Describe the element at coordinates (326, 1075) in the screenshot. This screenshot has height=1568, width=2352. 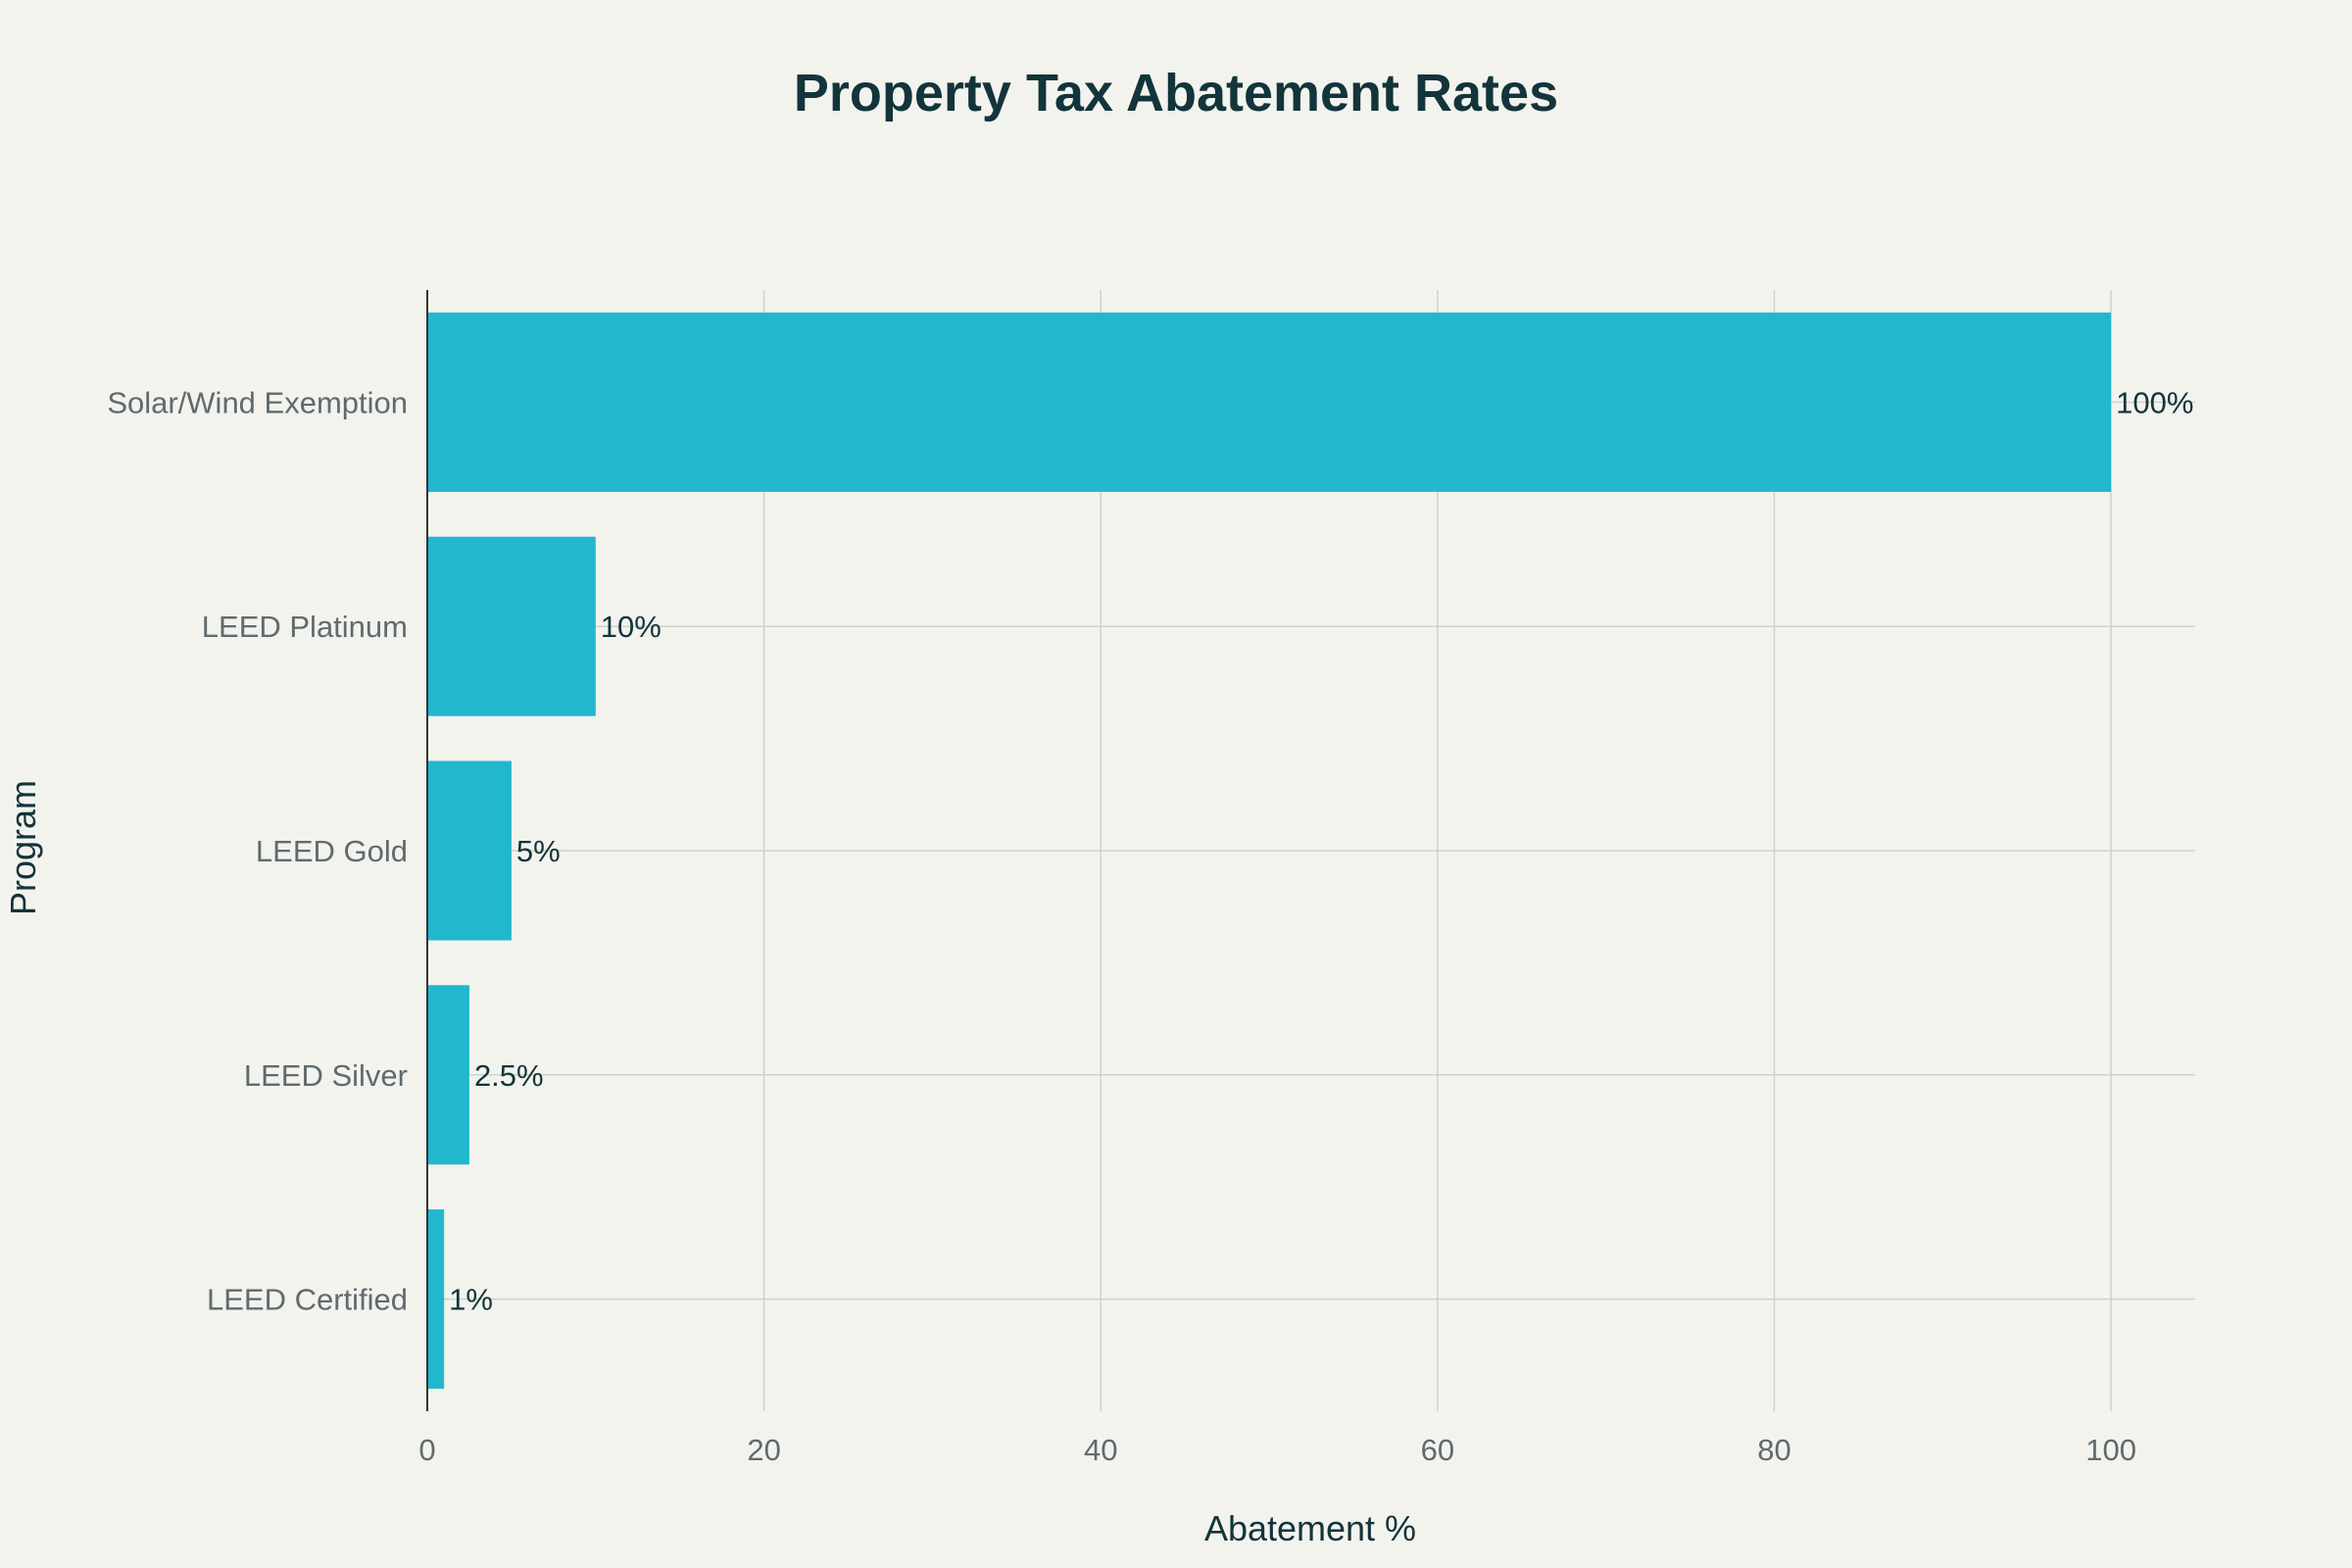
I see `y-tick-label: LEED Silver` at that location.